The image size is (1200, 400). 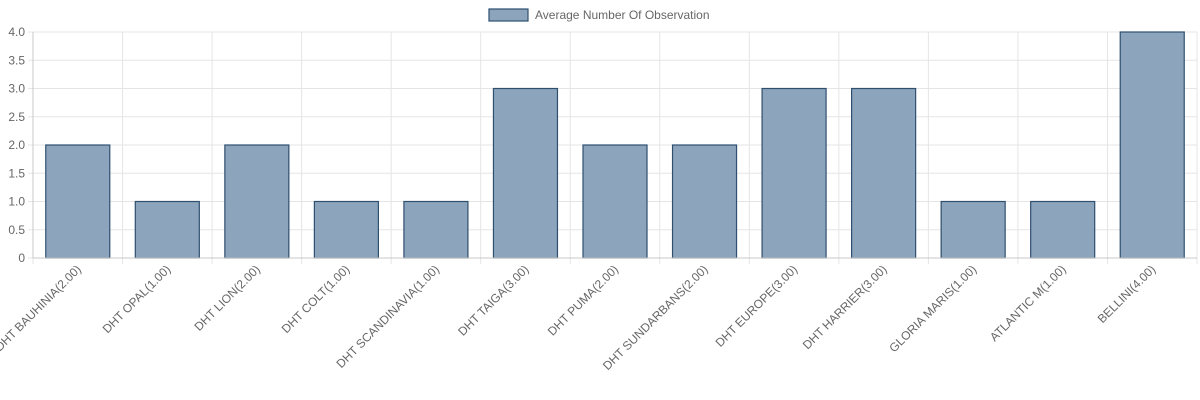 I want to click on x-tick-label: DHT PUMA(2.00), so click(x=583, y=300).